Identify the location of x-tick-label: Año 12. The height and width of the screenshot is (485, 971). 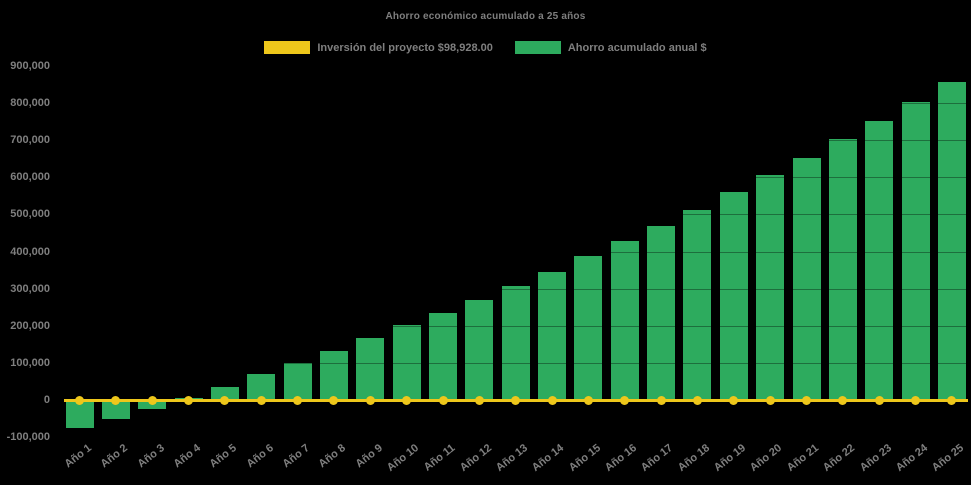
(475, 458).